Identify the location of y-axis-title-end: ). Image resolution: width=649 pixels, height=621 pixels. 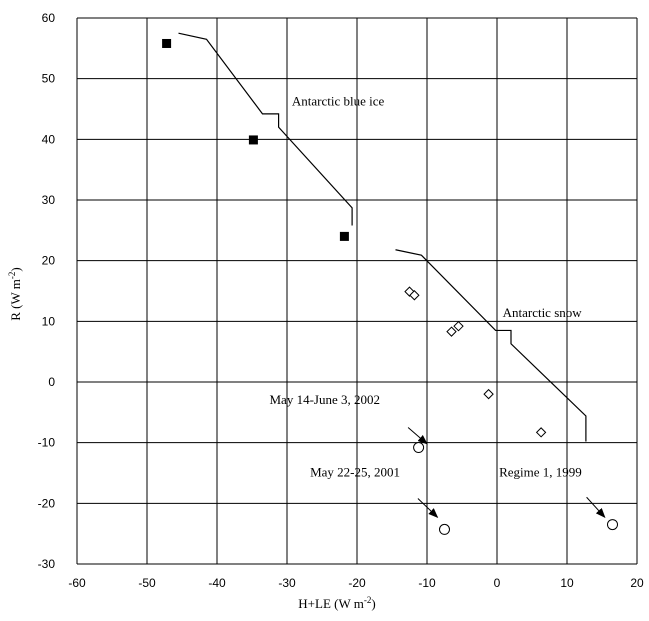
(15, 269).